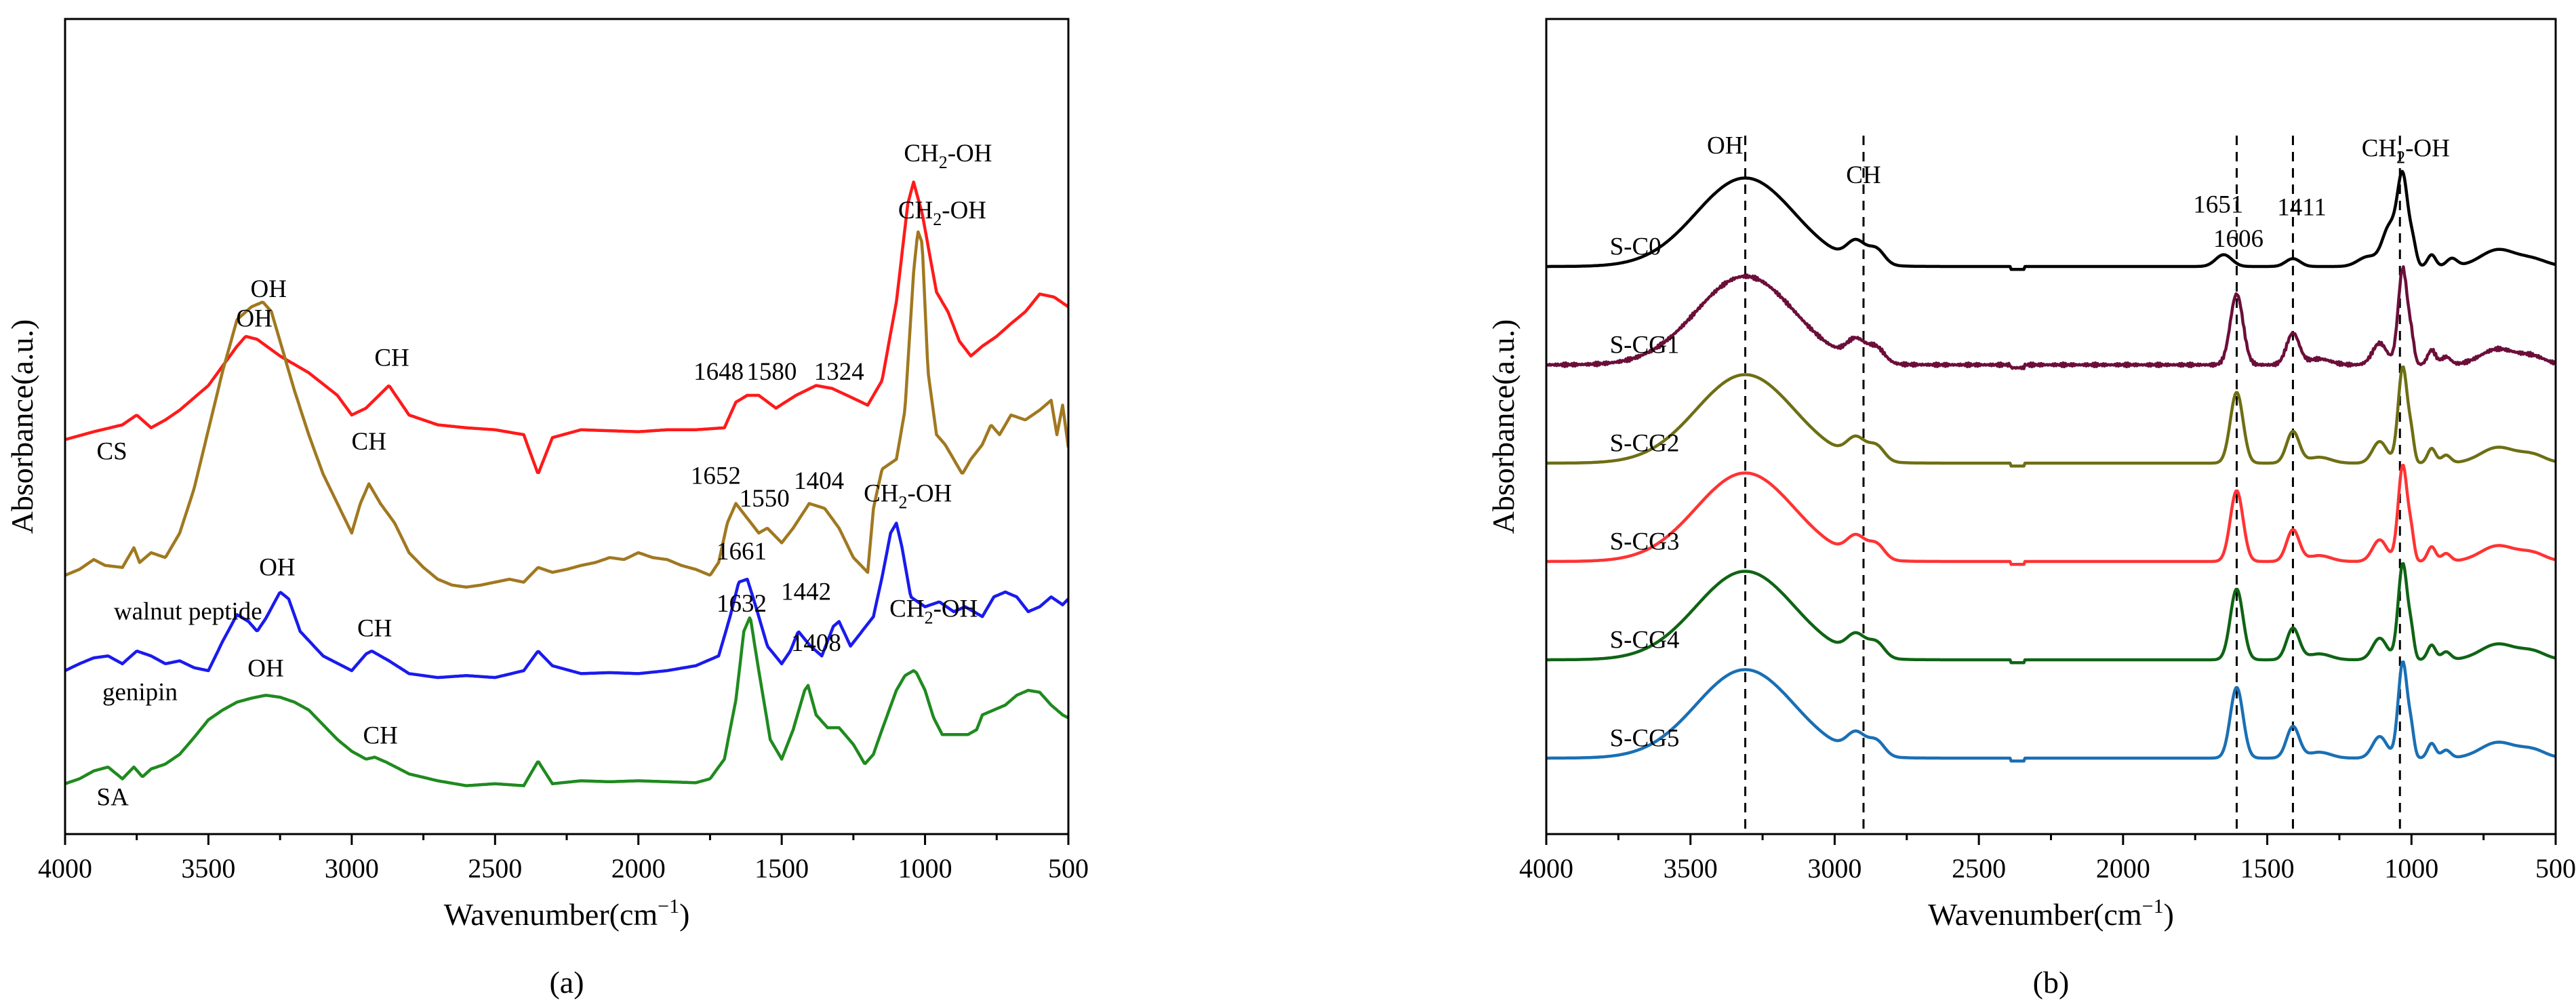 This screenshot has height=1007, width=2576. What do you see at coordinates (2051, 416) in the screenshot?
I see `series-line-s-cg2` at bounding box center [2051, 416].